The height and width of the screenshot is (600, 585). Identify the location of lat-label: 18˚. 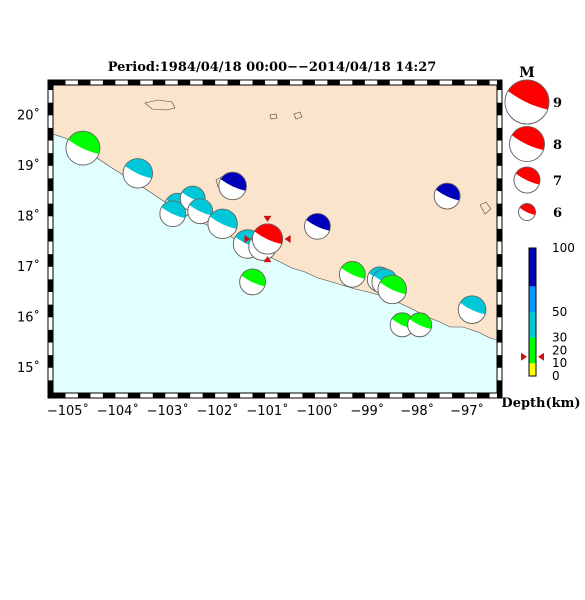
(28, 216).